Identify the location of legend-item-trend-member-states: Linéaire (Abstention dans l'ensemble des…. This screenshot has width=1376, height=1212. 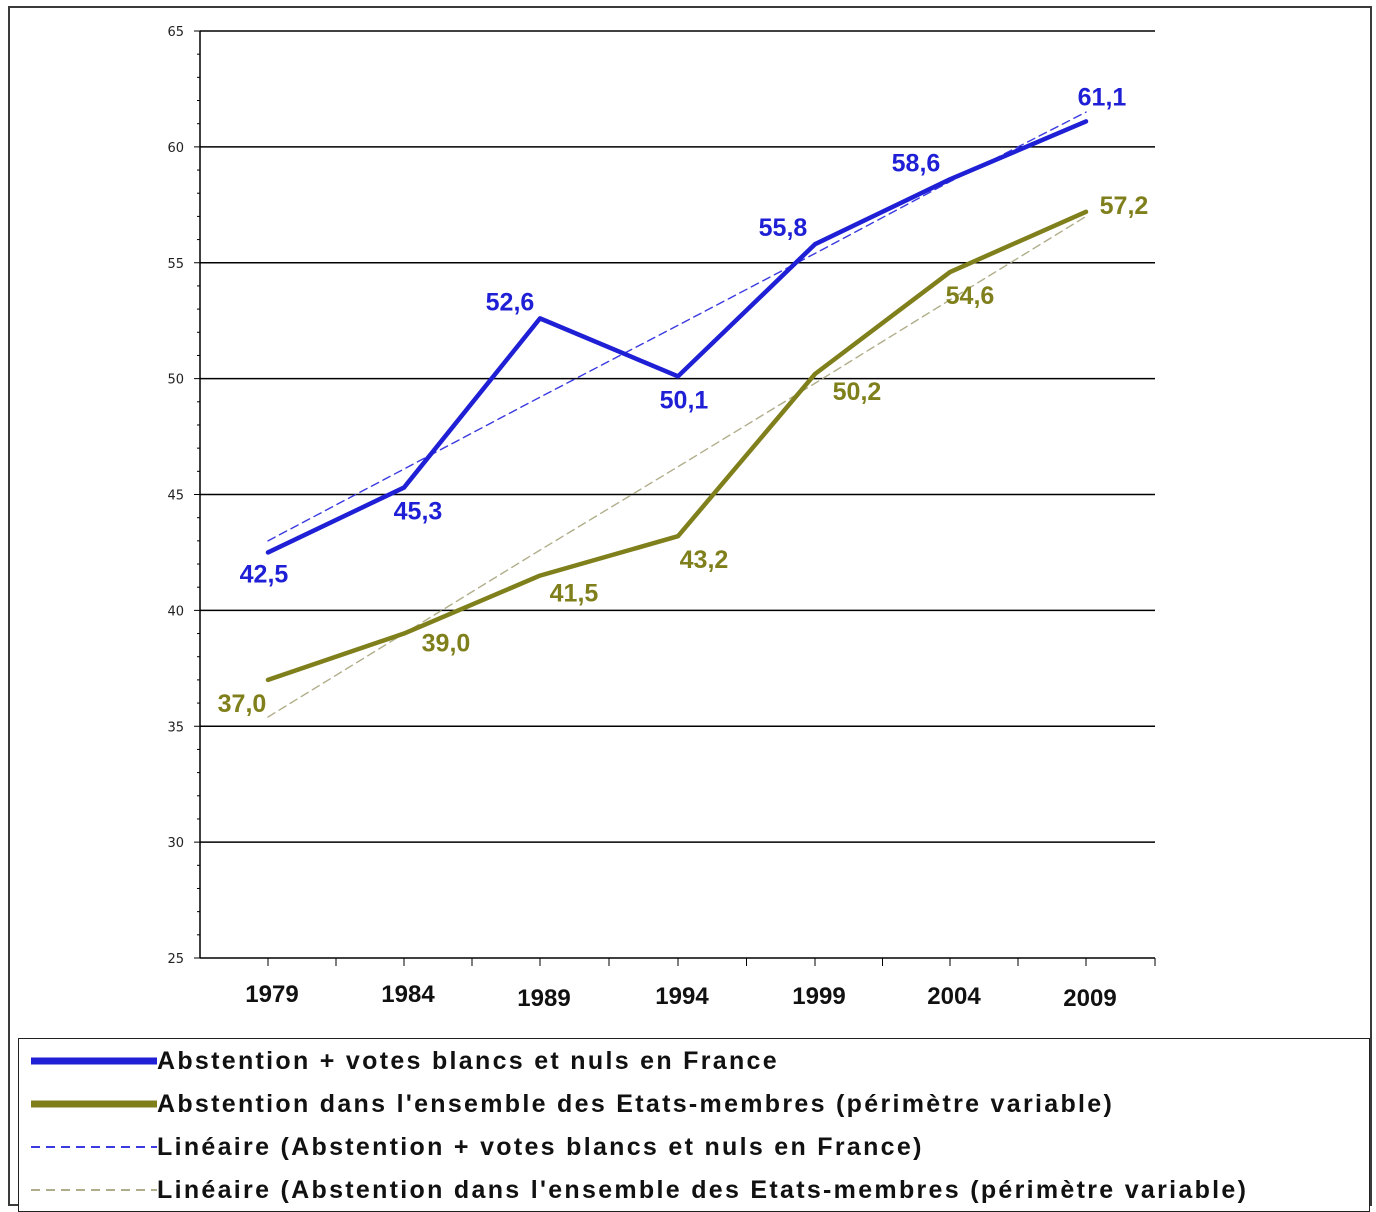
(638, 1190).